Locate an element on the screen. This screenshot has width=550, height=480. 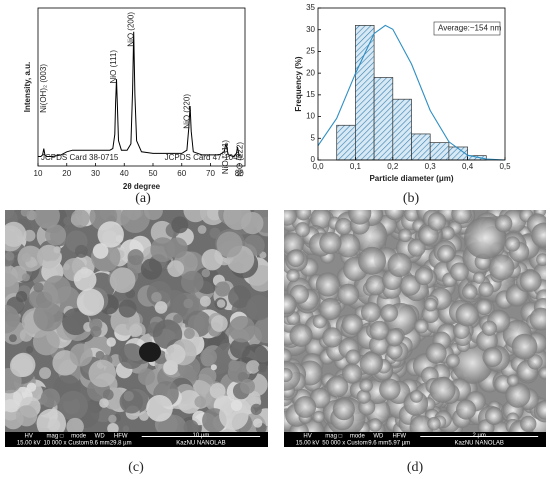
panel-label: (d) is located at coordinates (415, 467).